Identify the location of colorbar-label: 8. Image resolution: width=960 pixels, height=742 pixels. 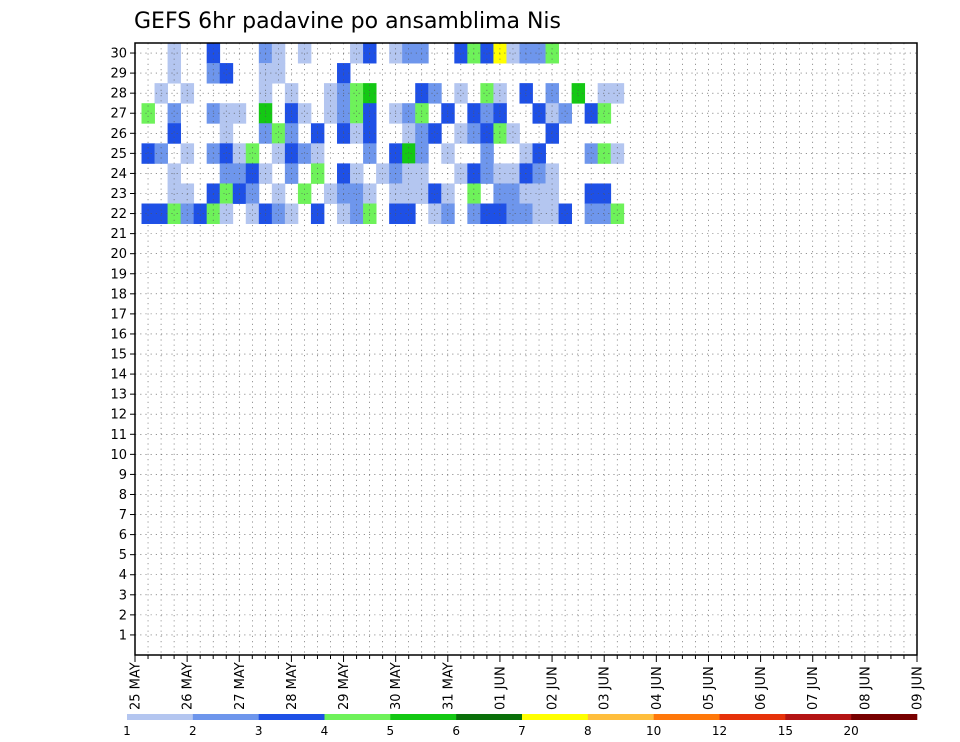
(588, 731).